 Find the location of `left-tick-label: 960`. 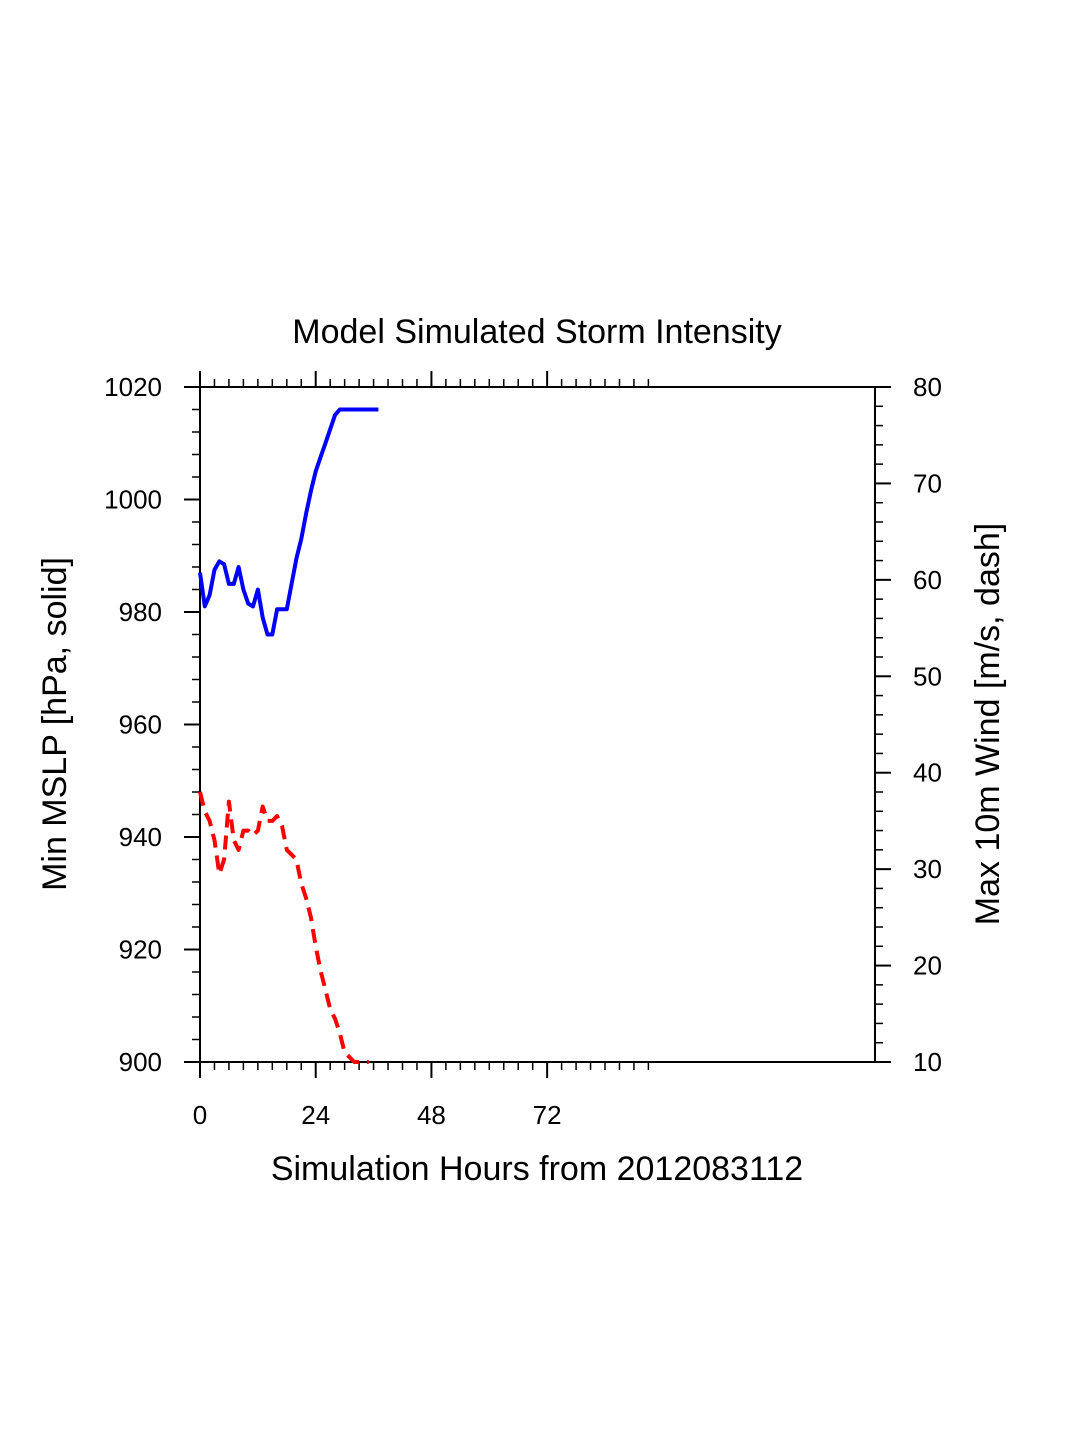

left-tick-label: 960 is located at coordinates (140, 725).